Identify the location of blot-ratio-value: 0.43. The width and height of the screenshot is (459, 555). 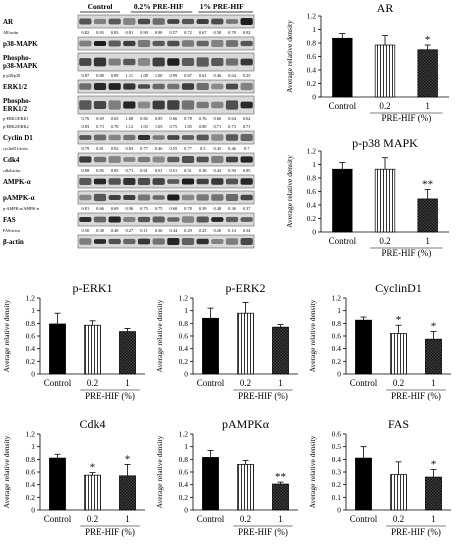
(217, 170).